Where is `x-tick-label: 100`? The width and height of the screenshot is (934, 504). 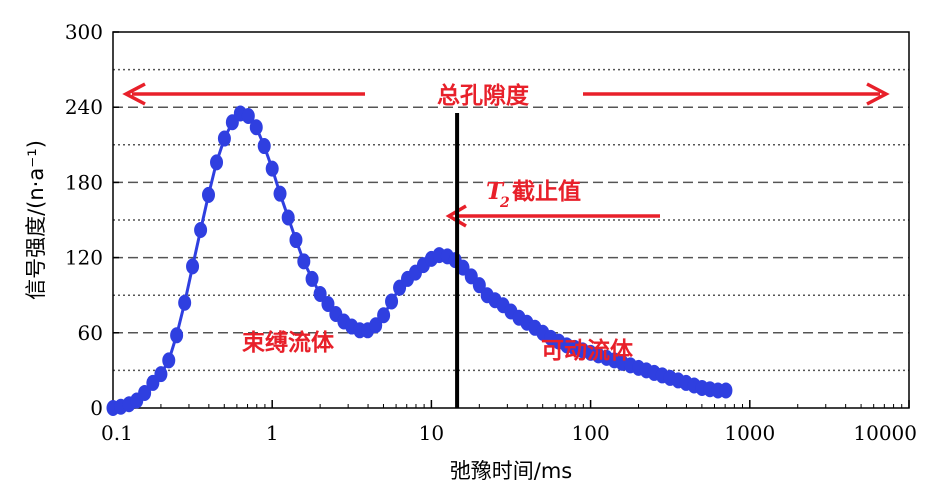
x-tick-label: 100 is located at coordinates (591, 433).